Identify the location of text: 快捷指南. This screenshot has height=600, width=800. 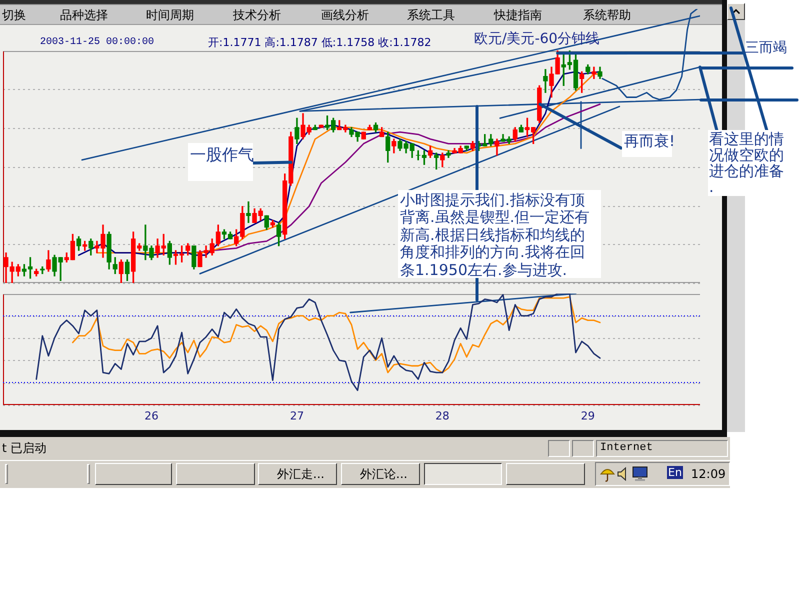
(518, 15).